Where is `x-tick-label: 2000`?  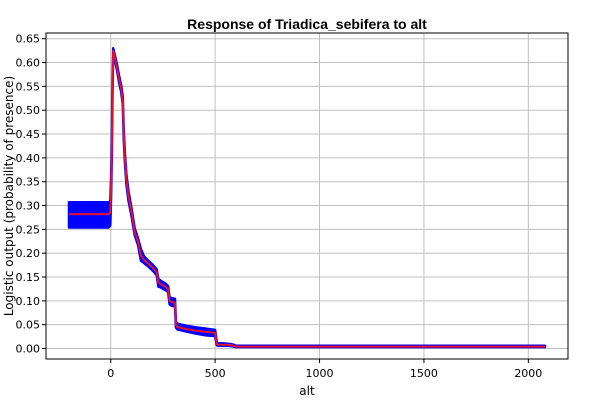
x-tick-label: 2000 is located at coordinates (528, 373).